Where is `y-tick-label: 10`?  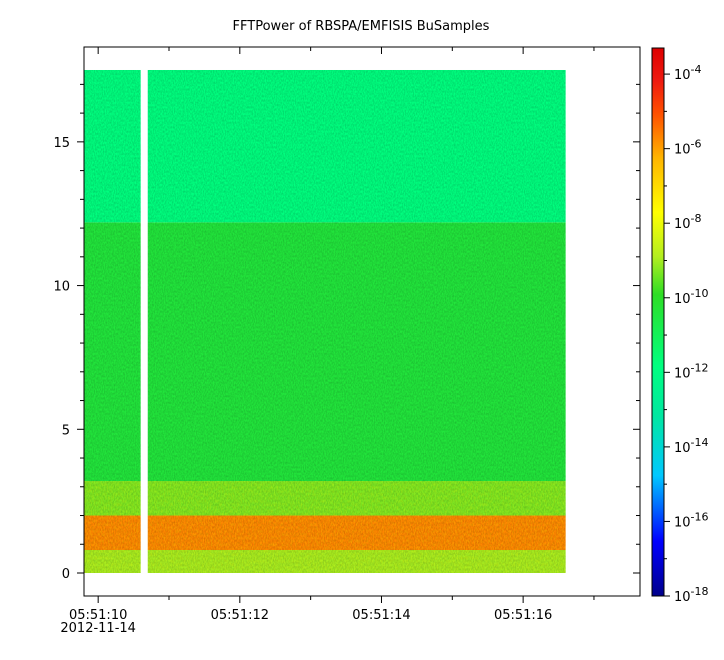 y-tick-label: 10 is located at coordinates (61, 287).